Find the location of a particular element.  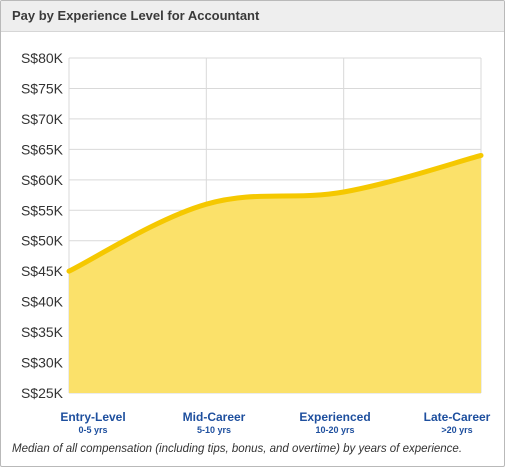

x-category-sublabel: 5-10 yrs is located at coordinates (214, 430).